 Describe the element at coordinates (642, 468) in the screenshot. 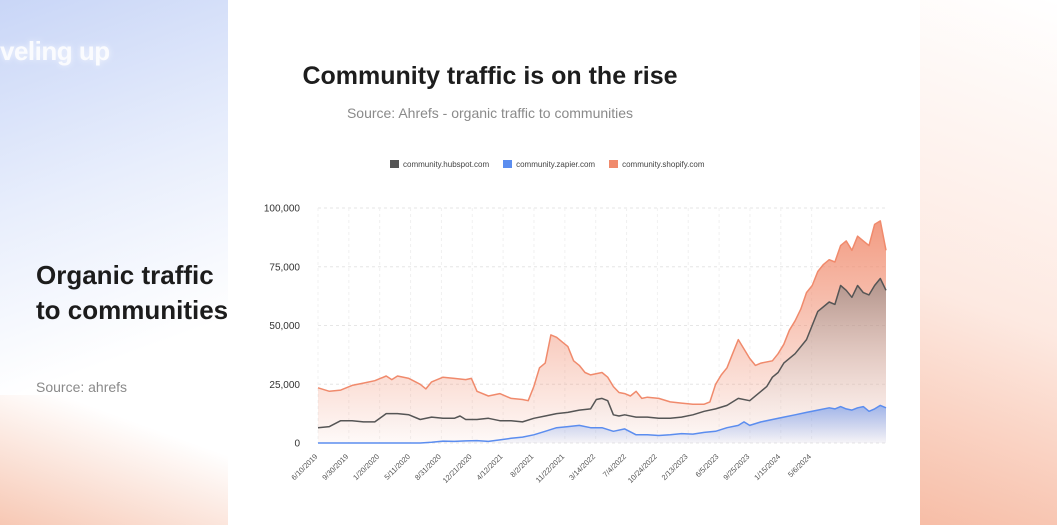

I see `x-tick-label: 10/24/2022` at that location.